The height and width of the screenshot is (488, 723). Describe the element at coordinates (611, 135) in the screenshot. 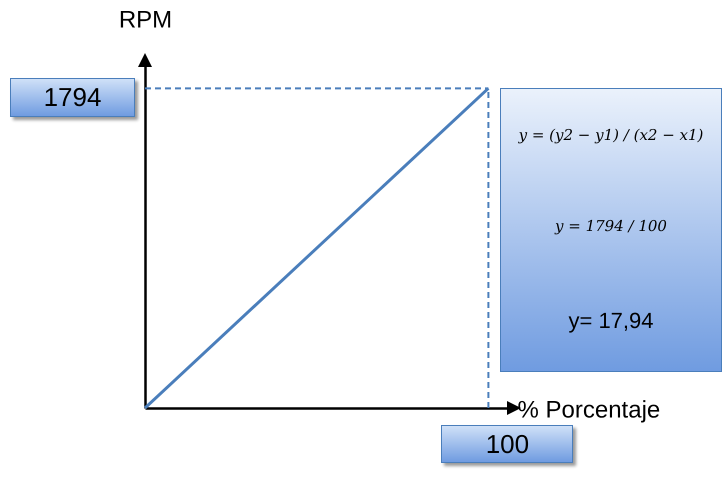

I see `annotation: y = (y2 − y1) / (x2 − x1)` at that location.